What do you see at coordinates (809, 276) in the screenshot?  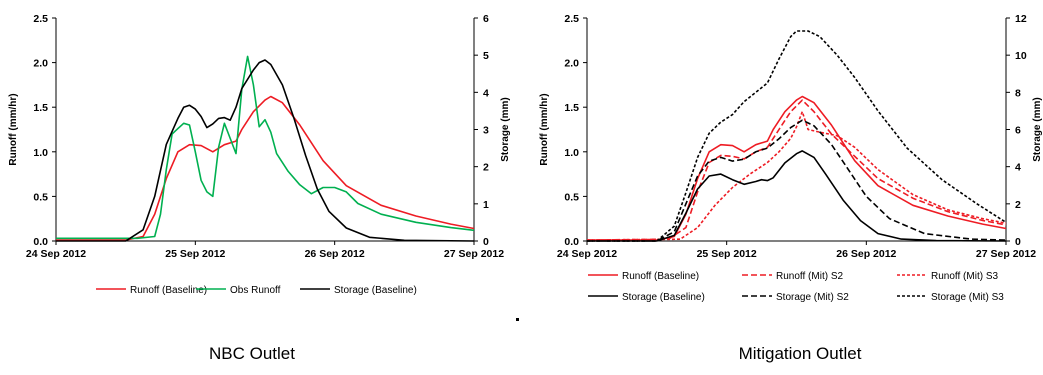 I see `legend-label: Runoff (Mit) S2` at bounding box center [809, 276].